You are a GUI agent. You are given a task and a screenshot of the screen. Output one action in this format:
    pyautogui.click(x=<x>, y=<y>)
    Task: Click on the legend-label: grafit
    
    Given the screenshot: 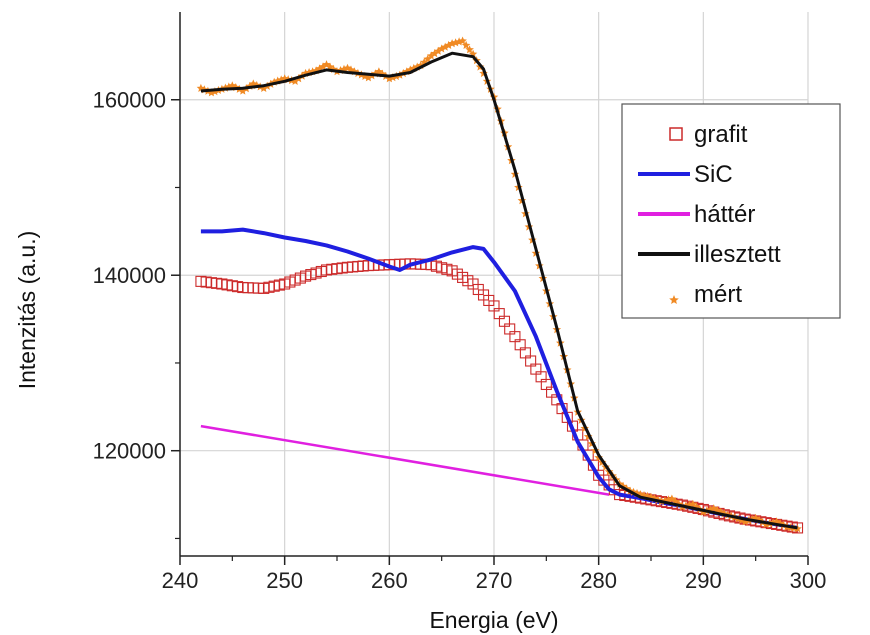 What is the action you would take?
    pyautogui.click(x=721, y=134)
    